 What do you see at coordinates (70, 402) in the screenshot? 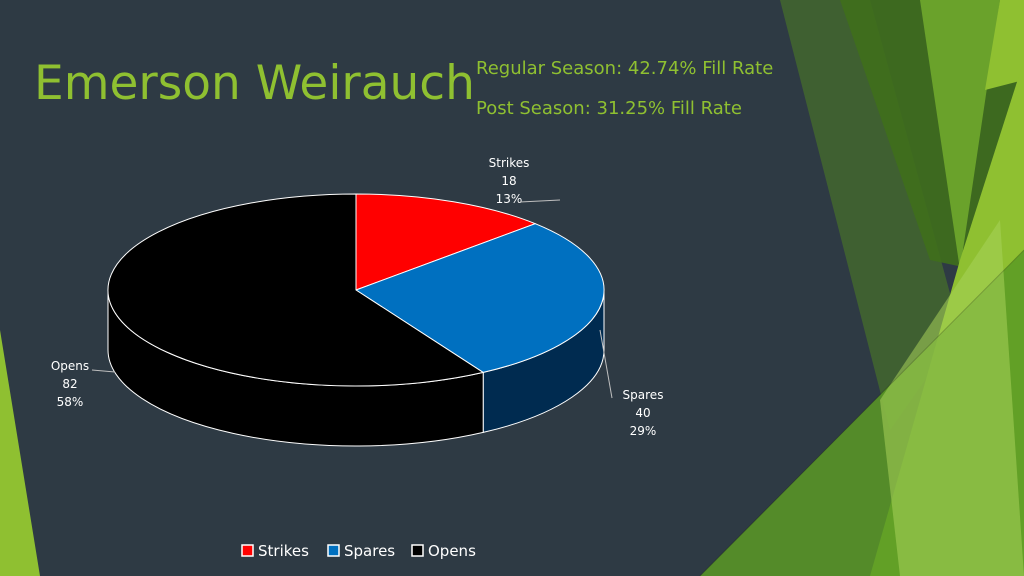
I see `label-percent: 58%` at bounding box center [70, 402].